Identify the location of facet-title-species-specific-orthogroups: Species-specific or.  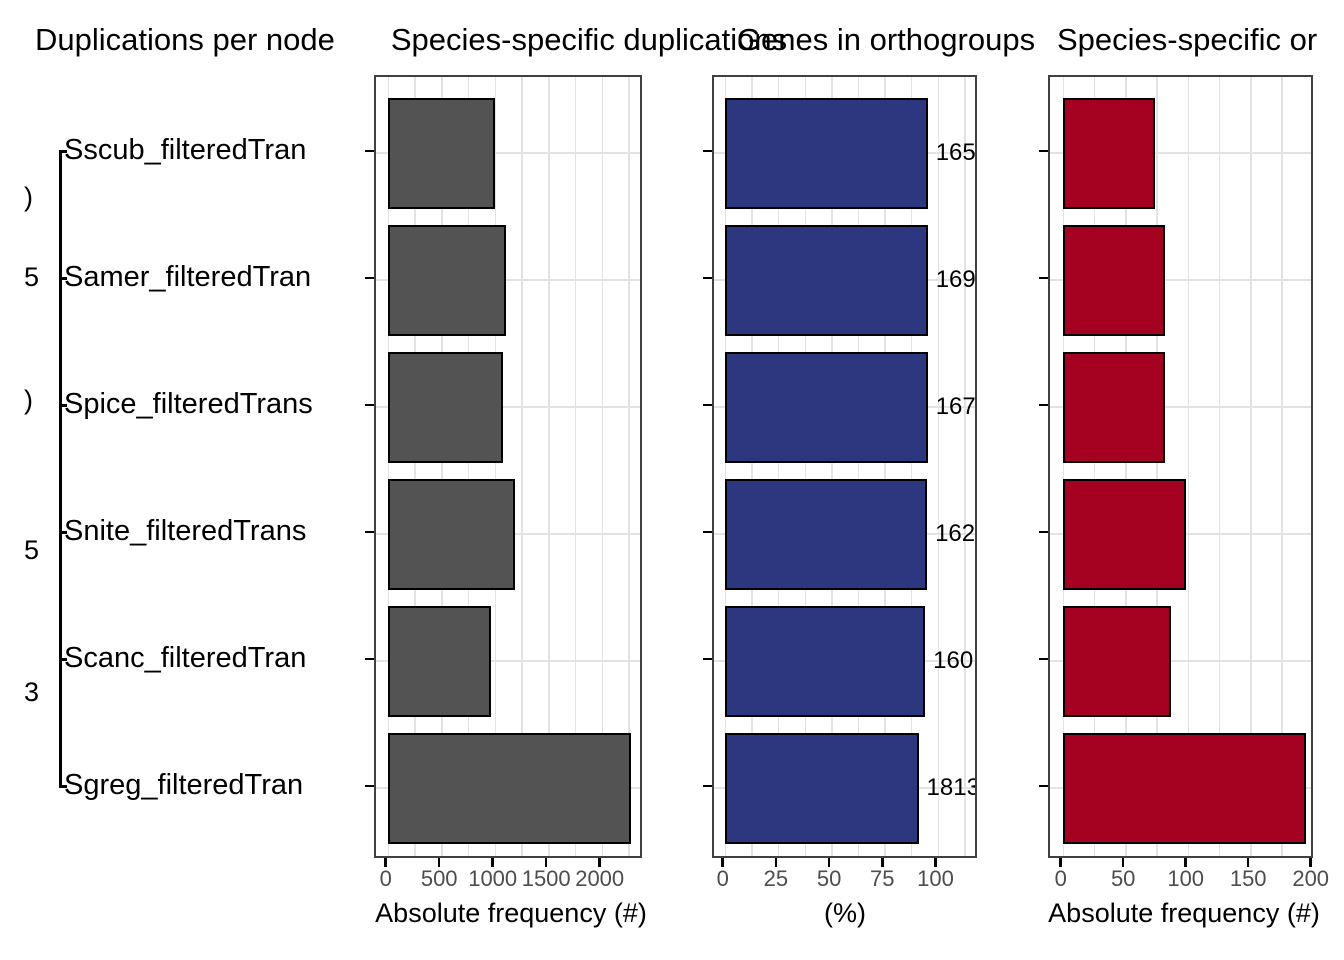
(1187, 39).